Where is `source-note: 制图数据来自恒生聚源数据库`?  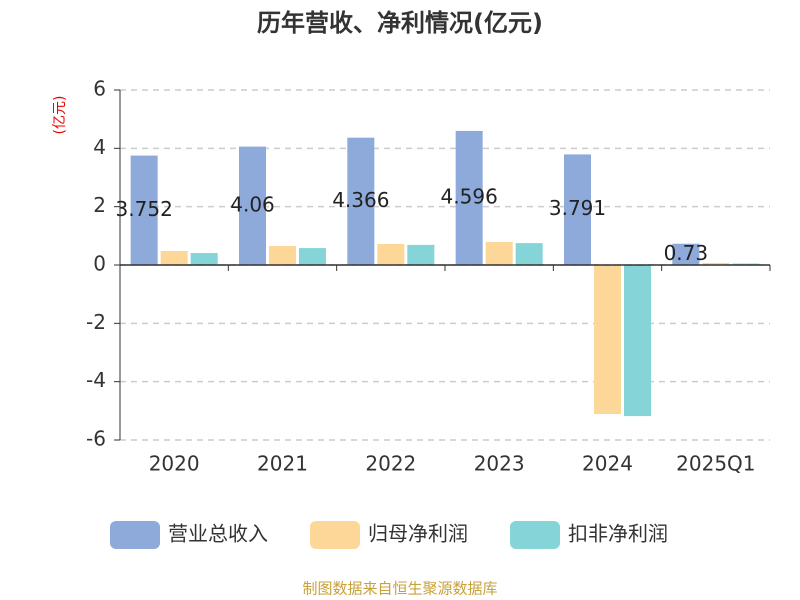
source-note: 制图数据来自恒生聚源数据库 is located at coordinates (399, 589).